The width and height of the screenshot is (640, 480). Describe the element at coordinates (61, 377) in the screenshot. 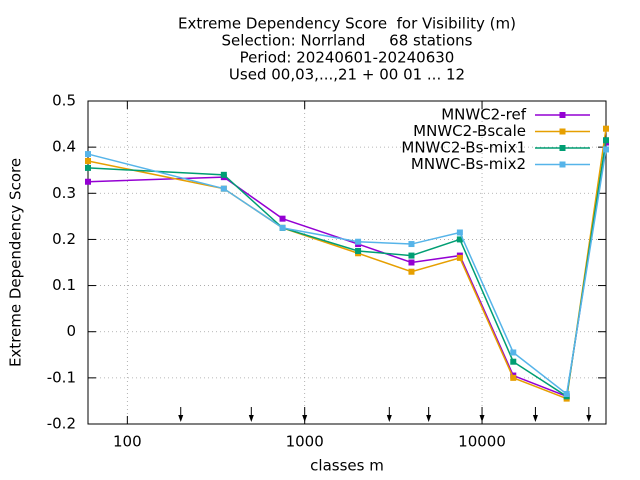

I see `y-tick-label: -0.1` at that location.